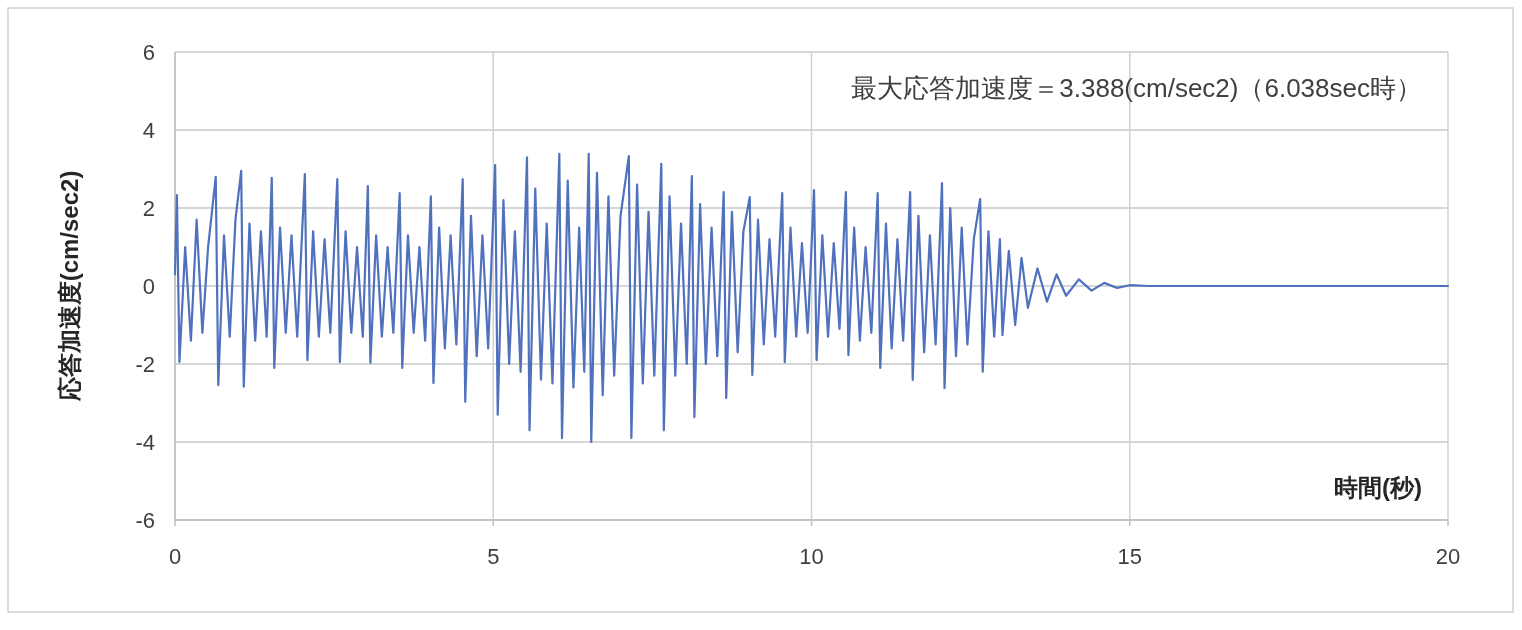 The width and height of the screenshot is (1522, 630). What do you see at coordinates (69, 286) in the screenshot?
I see `y-axis-title: 応答加速度(cm/sec2)` at bounding box center [69, 286].